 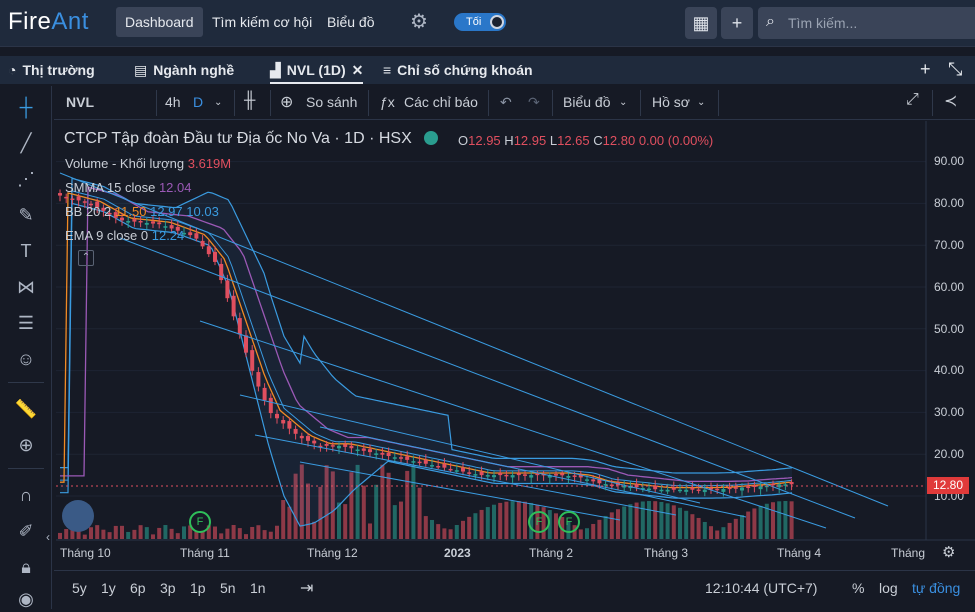 What do you see at coordinates (912, 99) in the screenshot?
I see `fullscreen-icon: ⤢` at bounding box center [912, 99].